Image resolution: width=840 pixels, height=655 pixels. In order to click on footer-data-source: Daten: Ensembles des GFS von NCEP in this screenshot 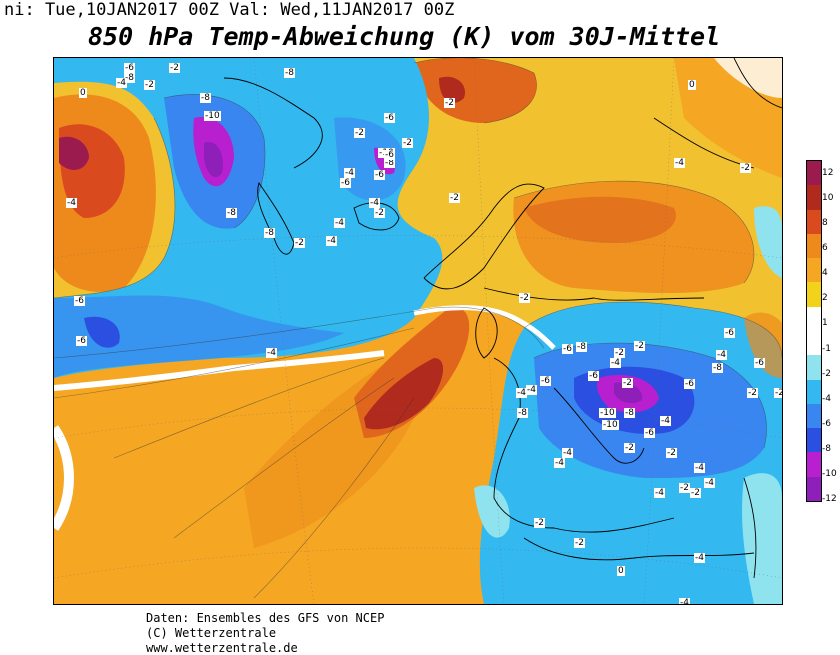, I will do `click(265, 618)`.